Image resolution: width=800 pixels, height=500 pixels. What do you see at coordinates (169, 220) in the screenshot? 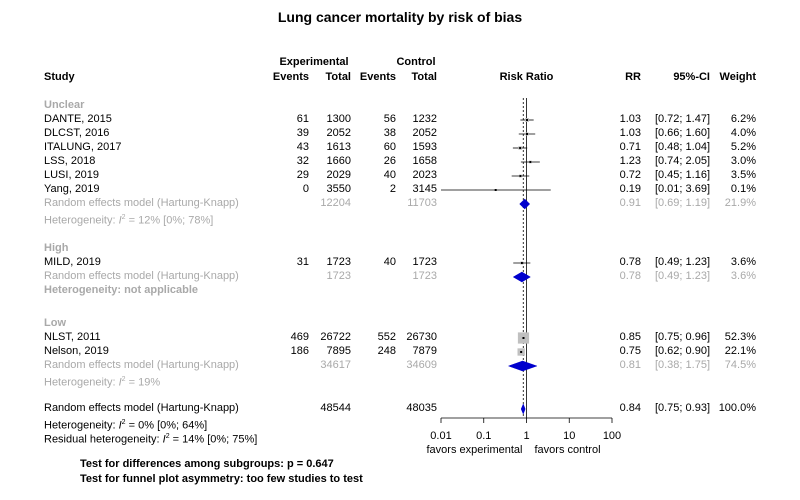
I see `subgroup-heterogeneity-value: = 12% [0%; 78%]` at bounding box center [169, 220].